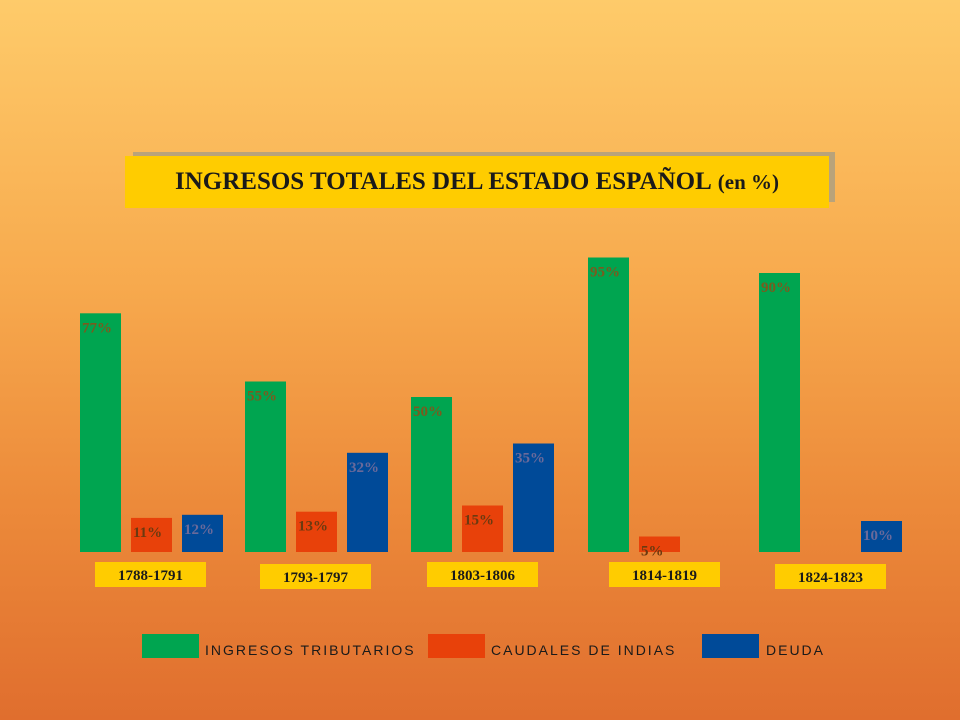  Describe the element at coordinates (652, 552) in the screenshot. I see `data-label-caudales-de-indias-1814-1819: 5%` at that location.